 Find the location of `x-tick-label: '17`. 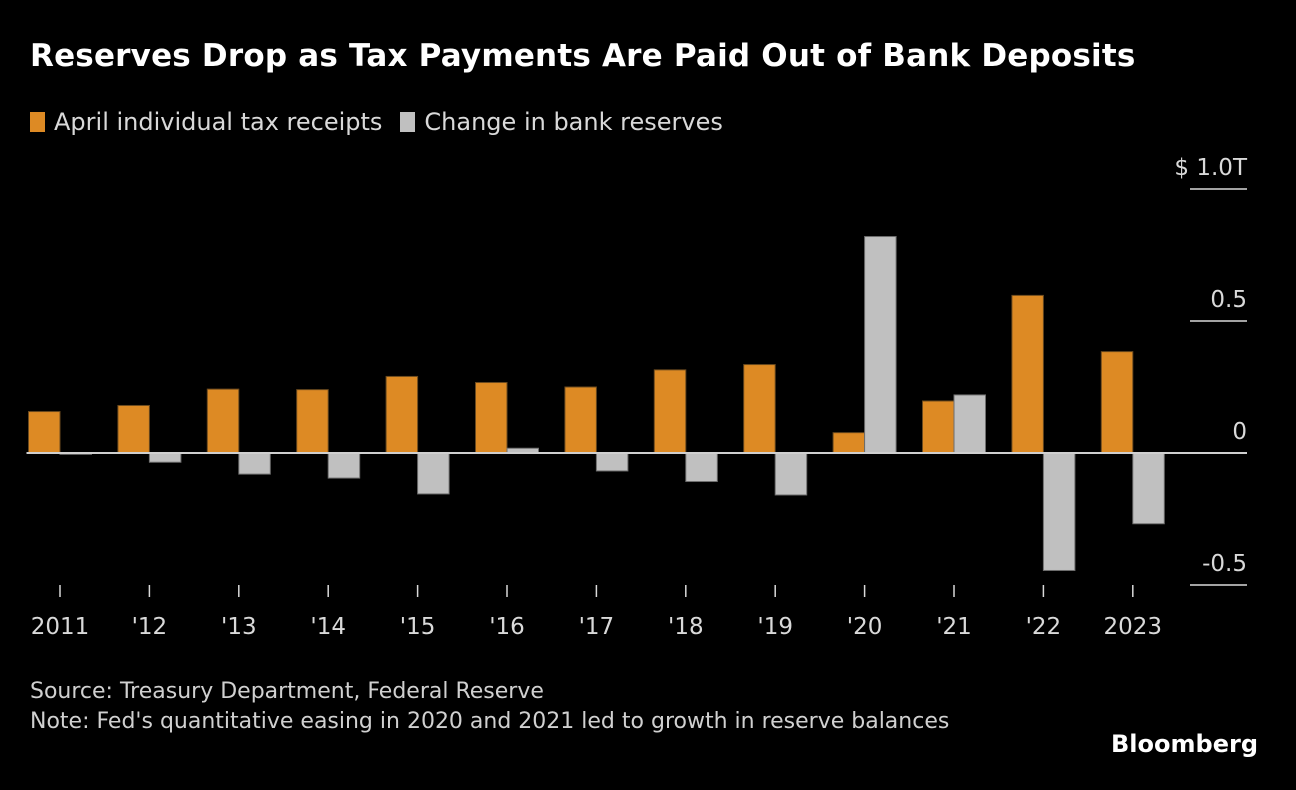

x-tick-label: '17 is located at coordinates (597, 627).